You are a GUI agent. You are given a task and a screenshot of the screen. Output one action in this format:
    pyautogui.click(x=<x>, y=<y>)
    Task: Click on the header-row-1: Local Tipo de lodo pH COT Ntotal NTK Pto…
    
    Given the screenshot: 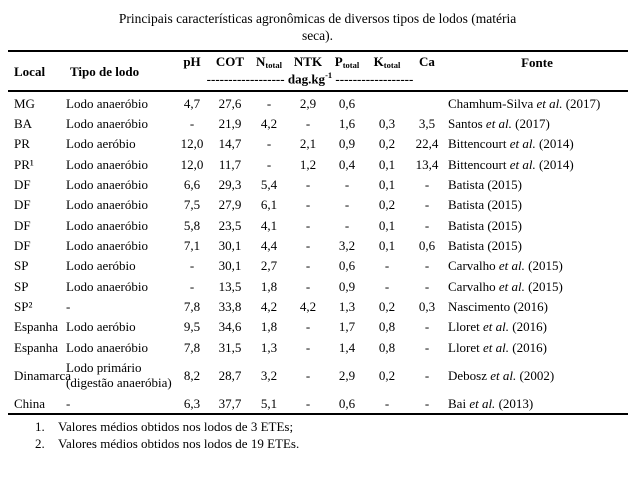 What is the action you would take?
    pyautogui.click(x=318, y=64)
    